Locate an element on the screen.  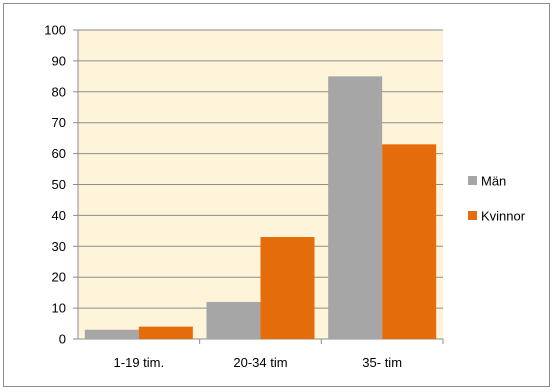
legend-label: Män is located at coordinates (493, 181).